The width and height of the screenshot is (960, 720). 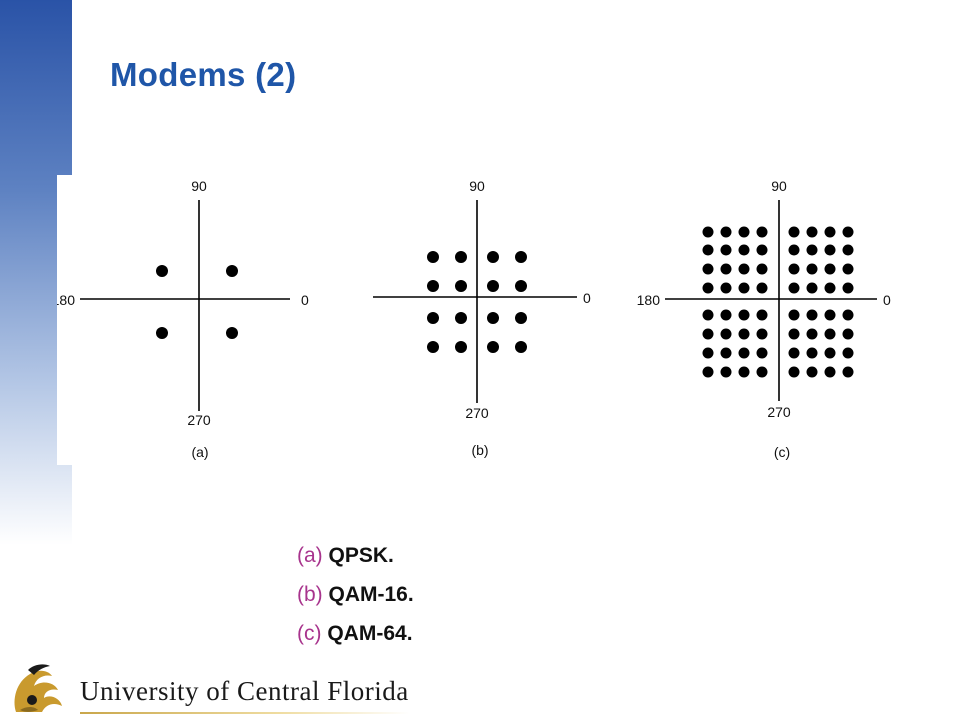 What do you see at coordinates (310, 555) in the screenshot?
I see `caption-a-letter: (a)` at bounding box center [310, 555].